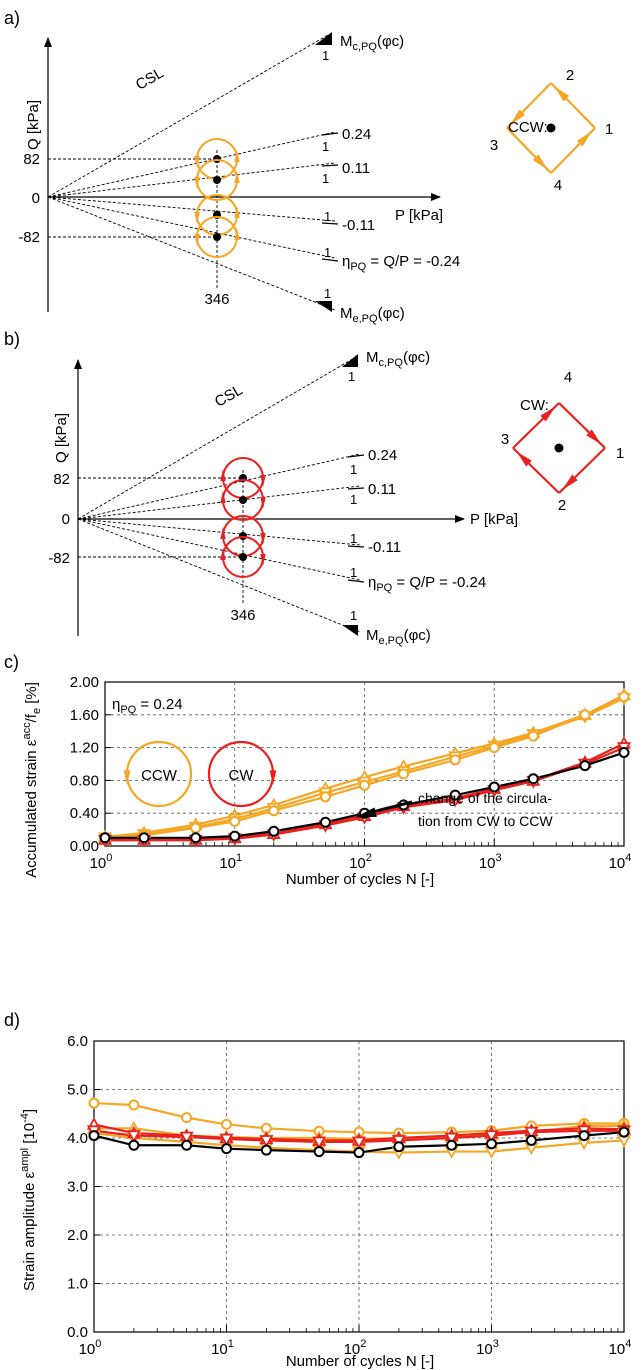 The image size is (643, 1370). I want to click on panel-b-label: b), so click(12, 339).